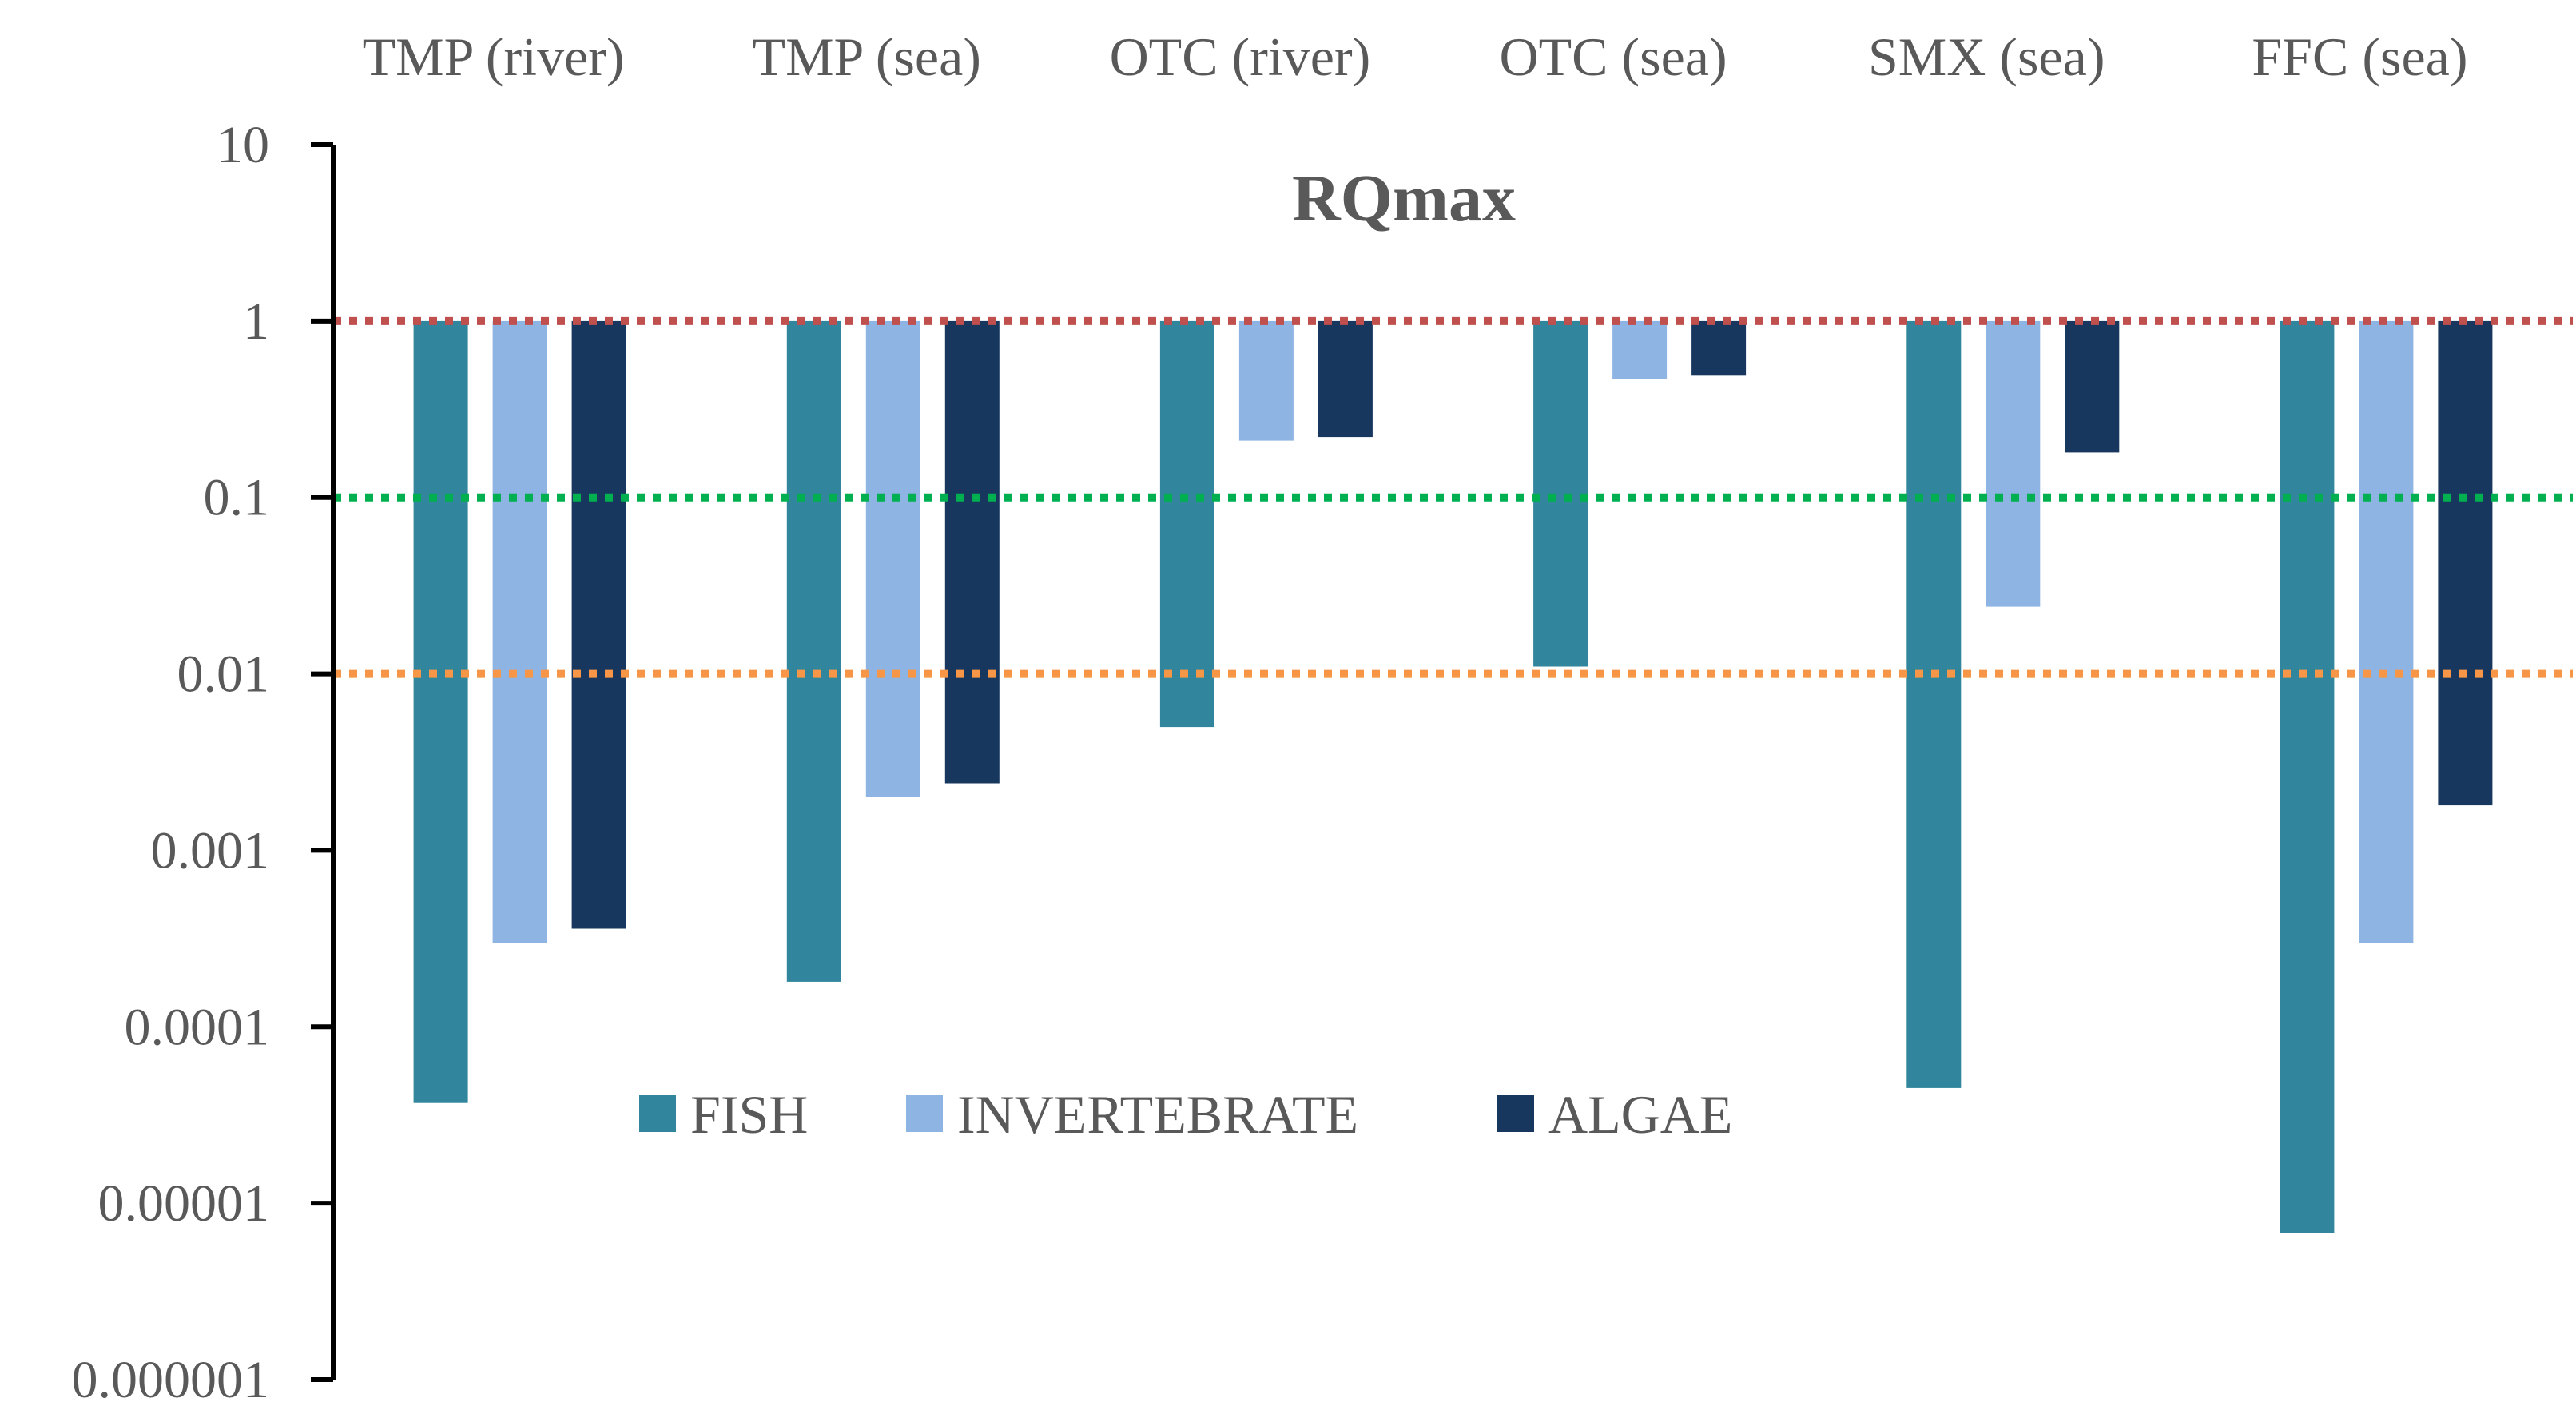 The height and width of the screenshot is (1414, 2576). What do you see at coordinates (1613, 56) in the screenshot?
I see `category-label: OTC (sea)` at bounding box center [1613, 56].